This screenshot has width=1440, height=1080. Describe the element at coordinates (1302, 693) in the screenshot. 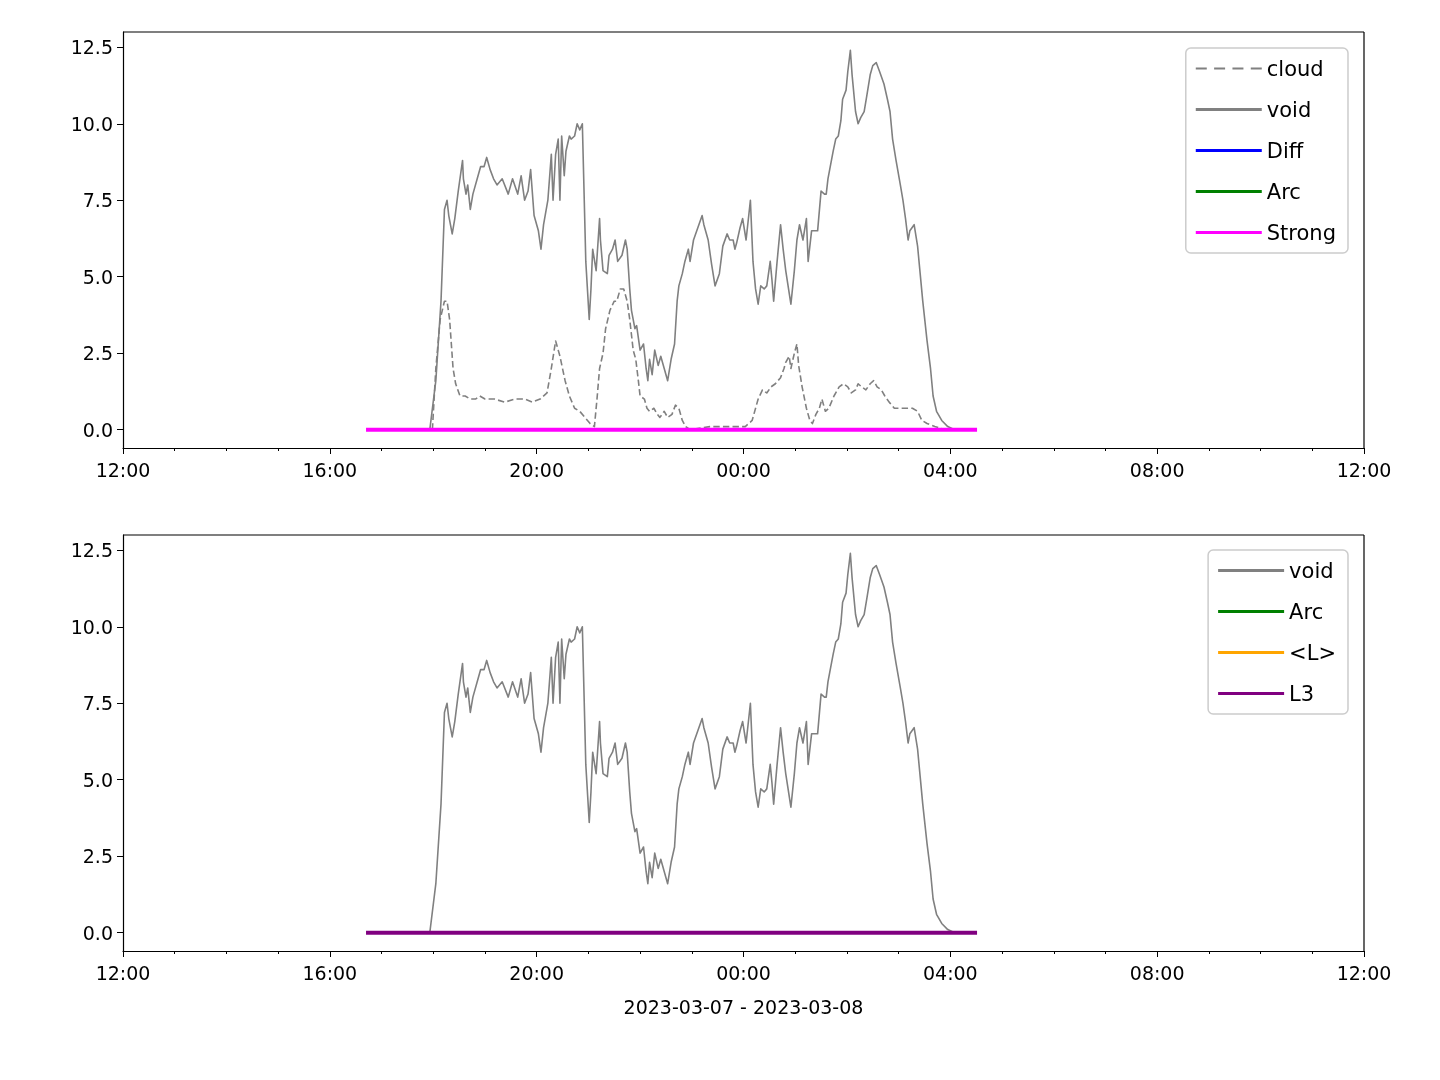

I see `legend-label: L3` at that location.